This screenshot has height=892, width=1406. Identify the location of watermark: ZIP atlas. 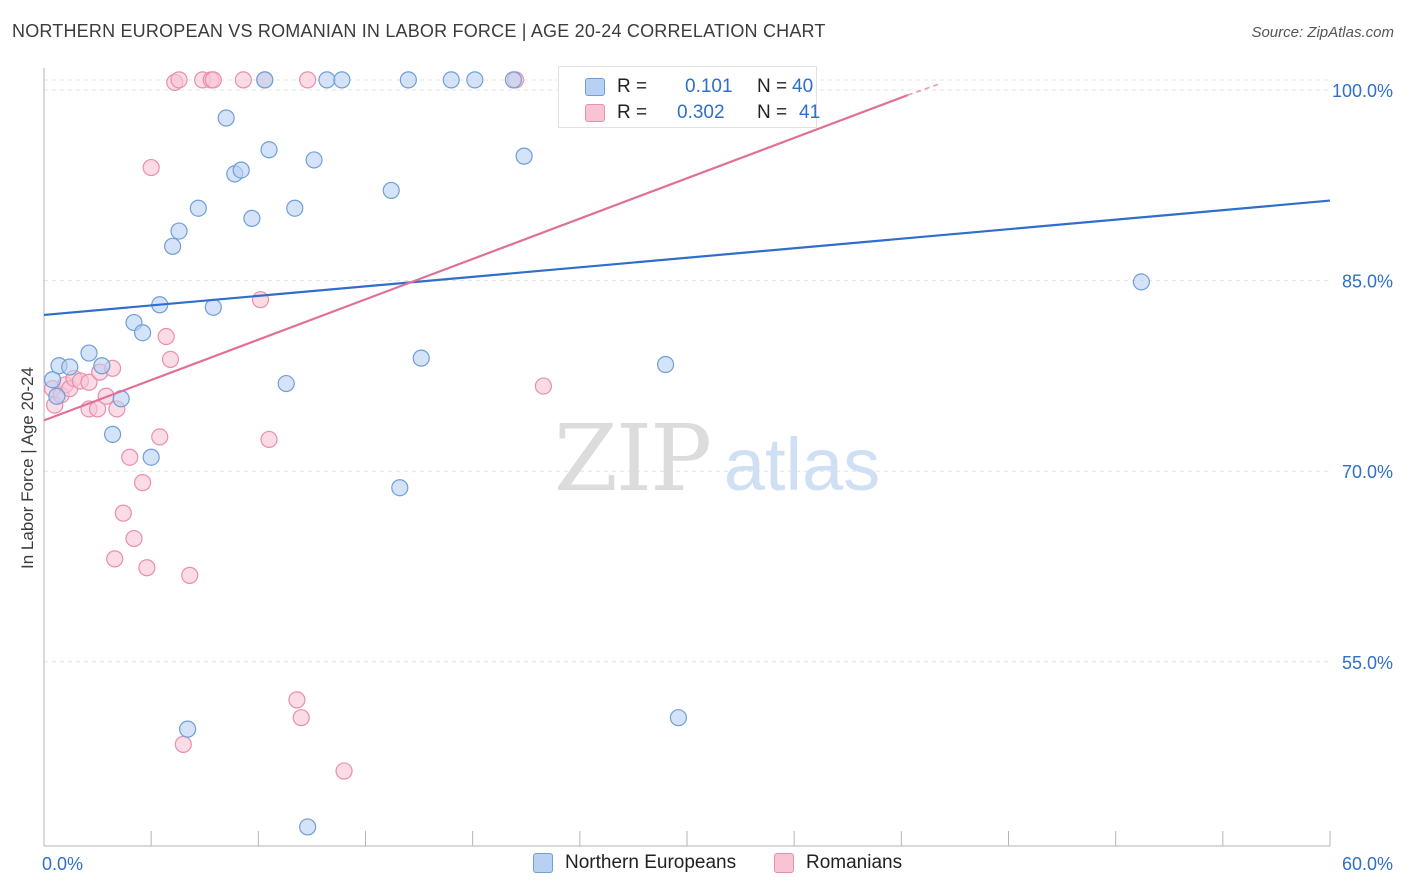
(717, 458).